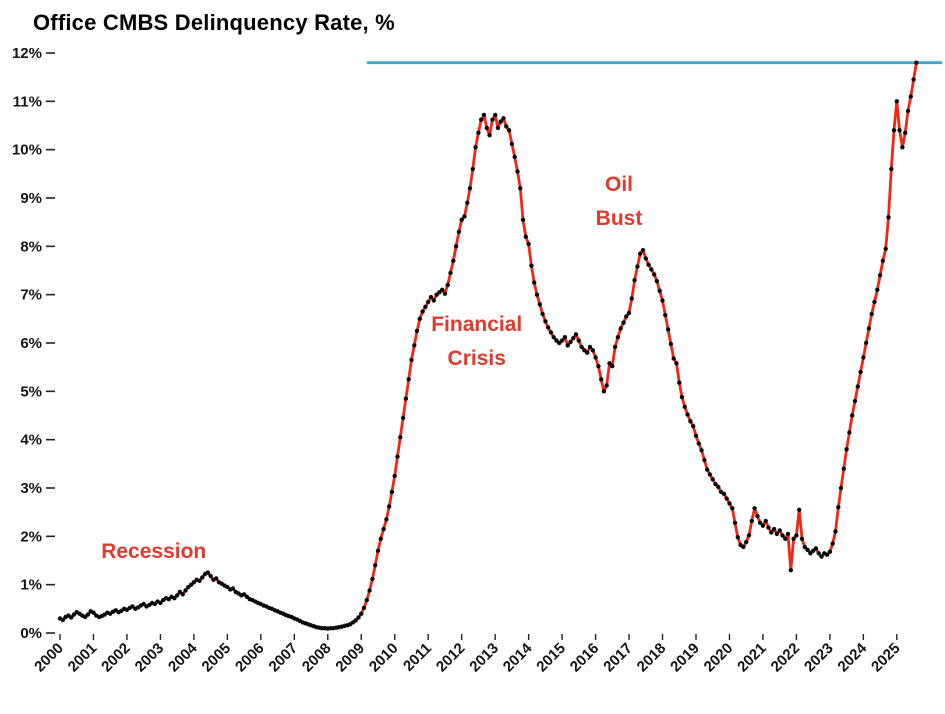 Image resolution: width=945 pixels, height=714 pixels. I want to click on x-axis-tick-label: 2002, so click(116, 658).